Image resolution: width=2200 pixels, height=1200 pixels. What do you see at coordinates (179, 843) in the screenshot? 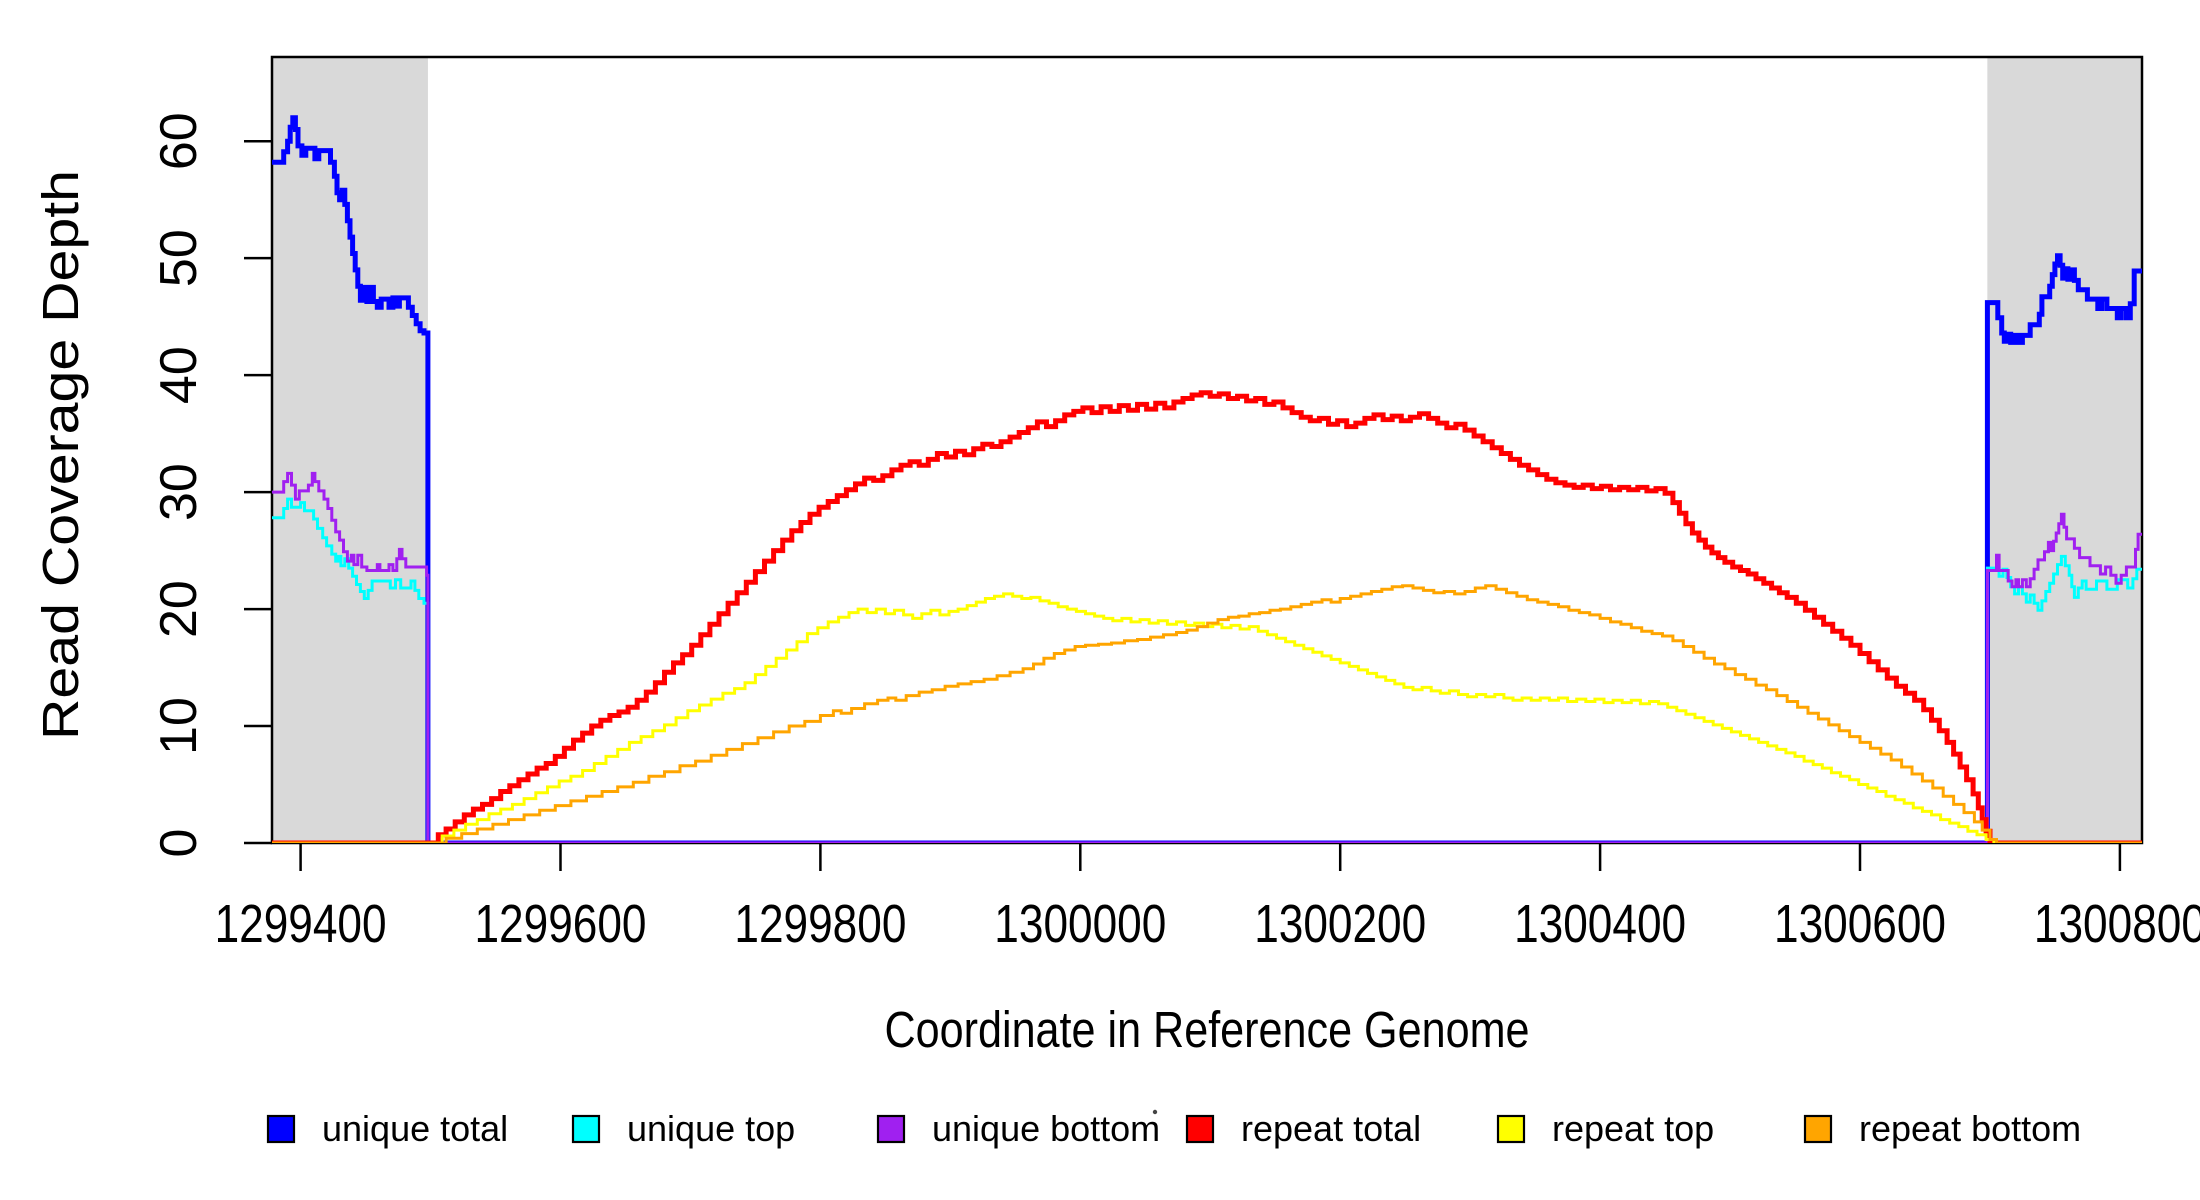
I see `y-tick-label: 0` at bounding box center [179, 843].